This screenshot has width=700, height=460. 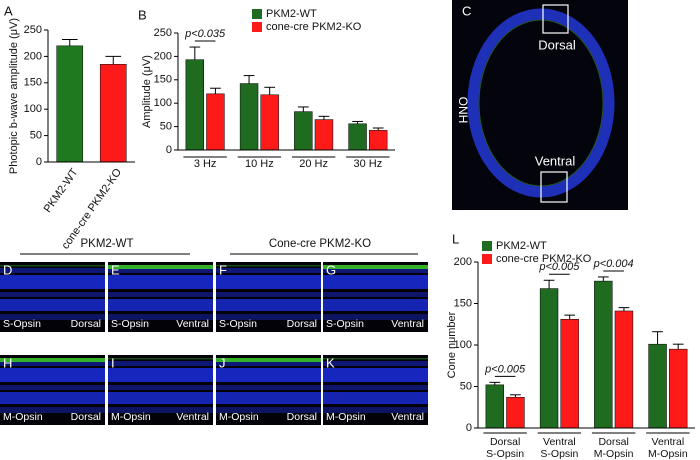 What do you see at coordinates (259, 164) in the screenshot?
I see `x-tick-label: 10 Hz` at bounding box center [259, 164].